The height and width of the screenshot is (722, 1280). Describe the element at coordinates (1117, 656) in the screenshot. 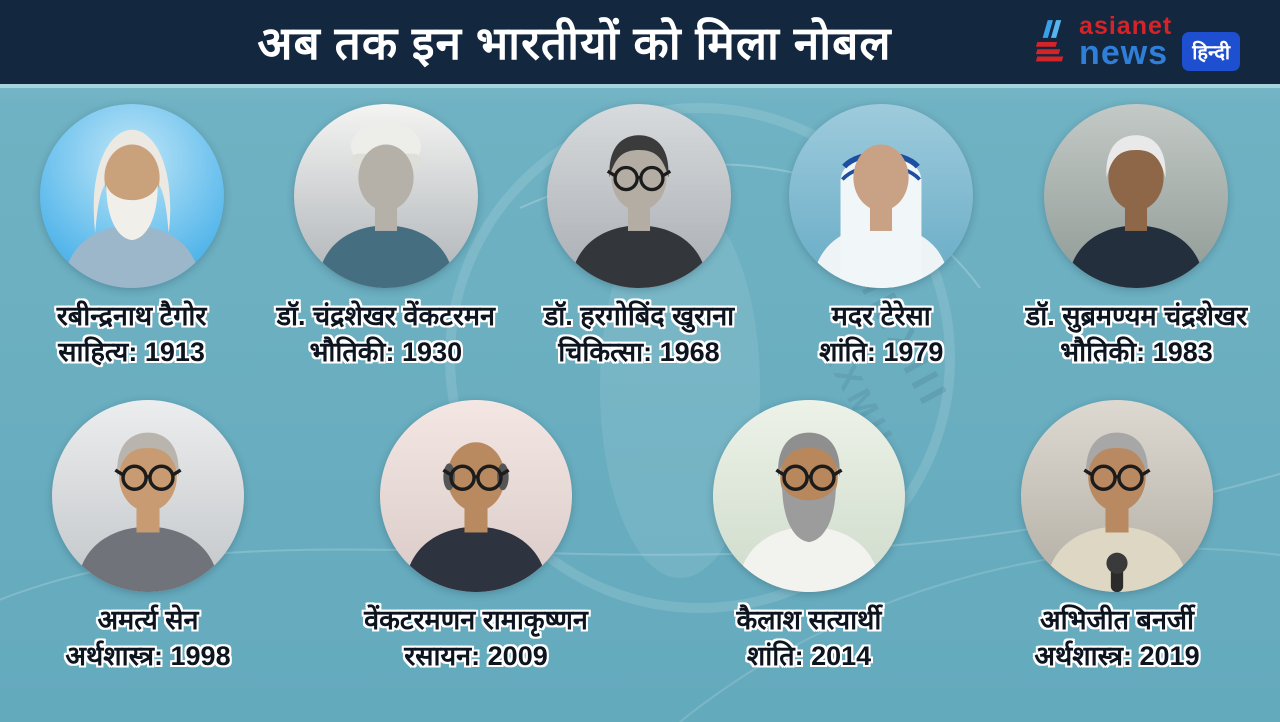

I see `laureate-award: अर्थशास्त्र: 2019` at that location.